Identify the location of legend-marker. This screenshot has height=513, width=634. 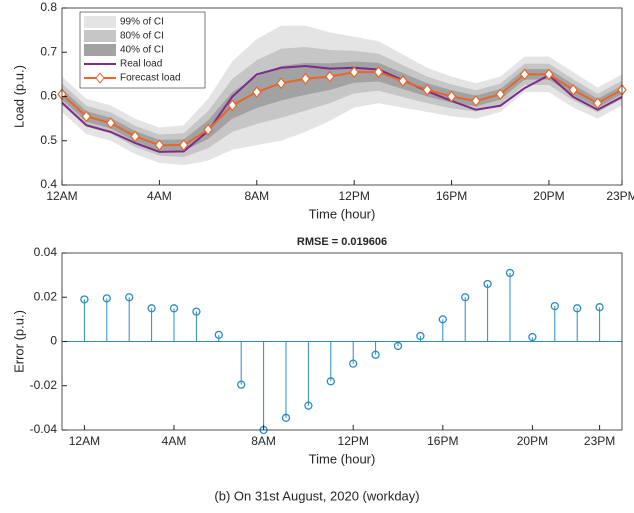
(100, 78).